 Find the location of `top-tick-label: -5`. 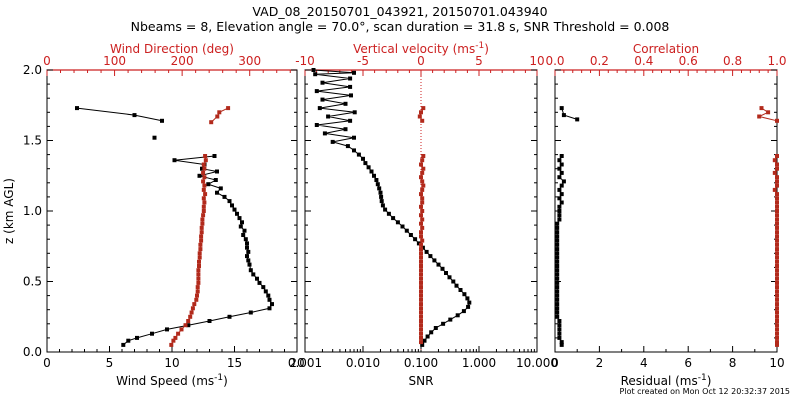

top-tick-label: -5 is located at coordinates (363, 61).